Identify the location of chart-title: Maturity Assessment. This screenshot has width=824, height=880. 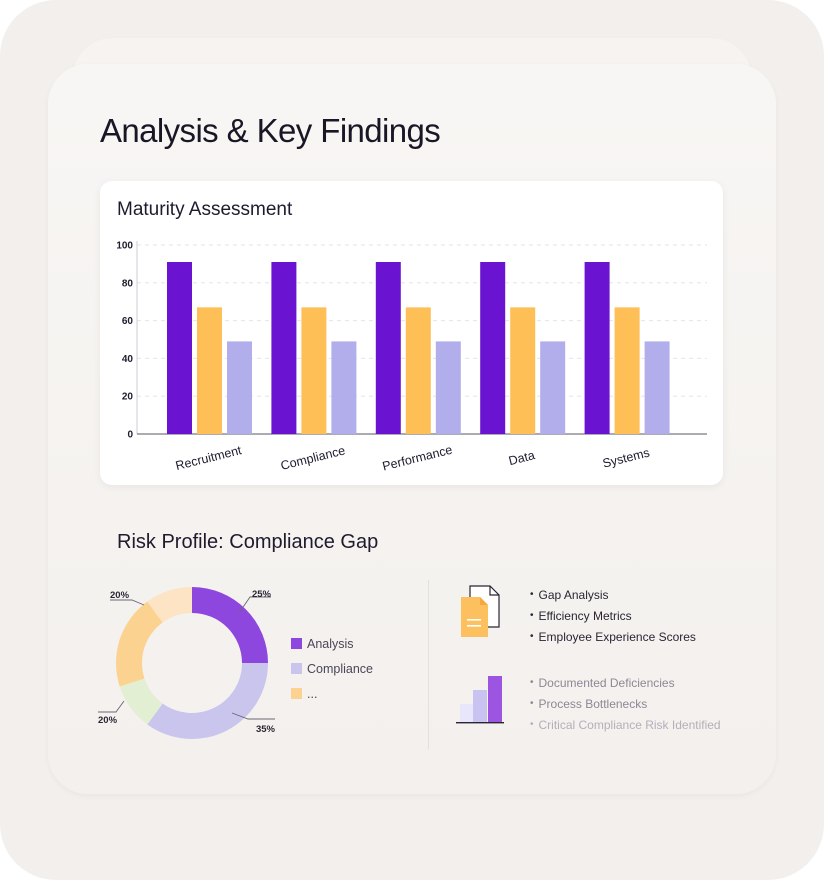
(205, 209).